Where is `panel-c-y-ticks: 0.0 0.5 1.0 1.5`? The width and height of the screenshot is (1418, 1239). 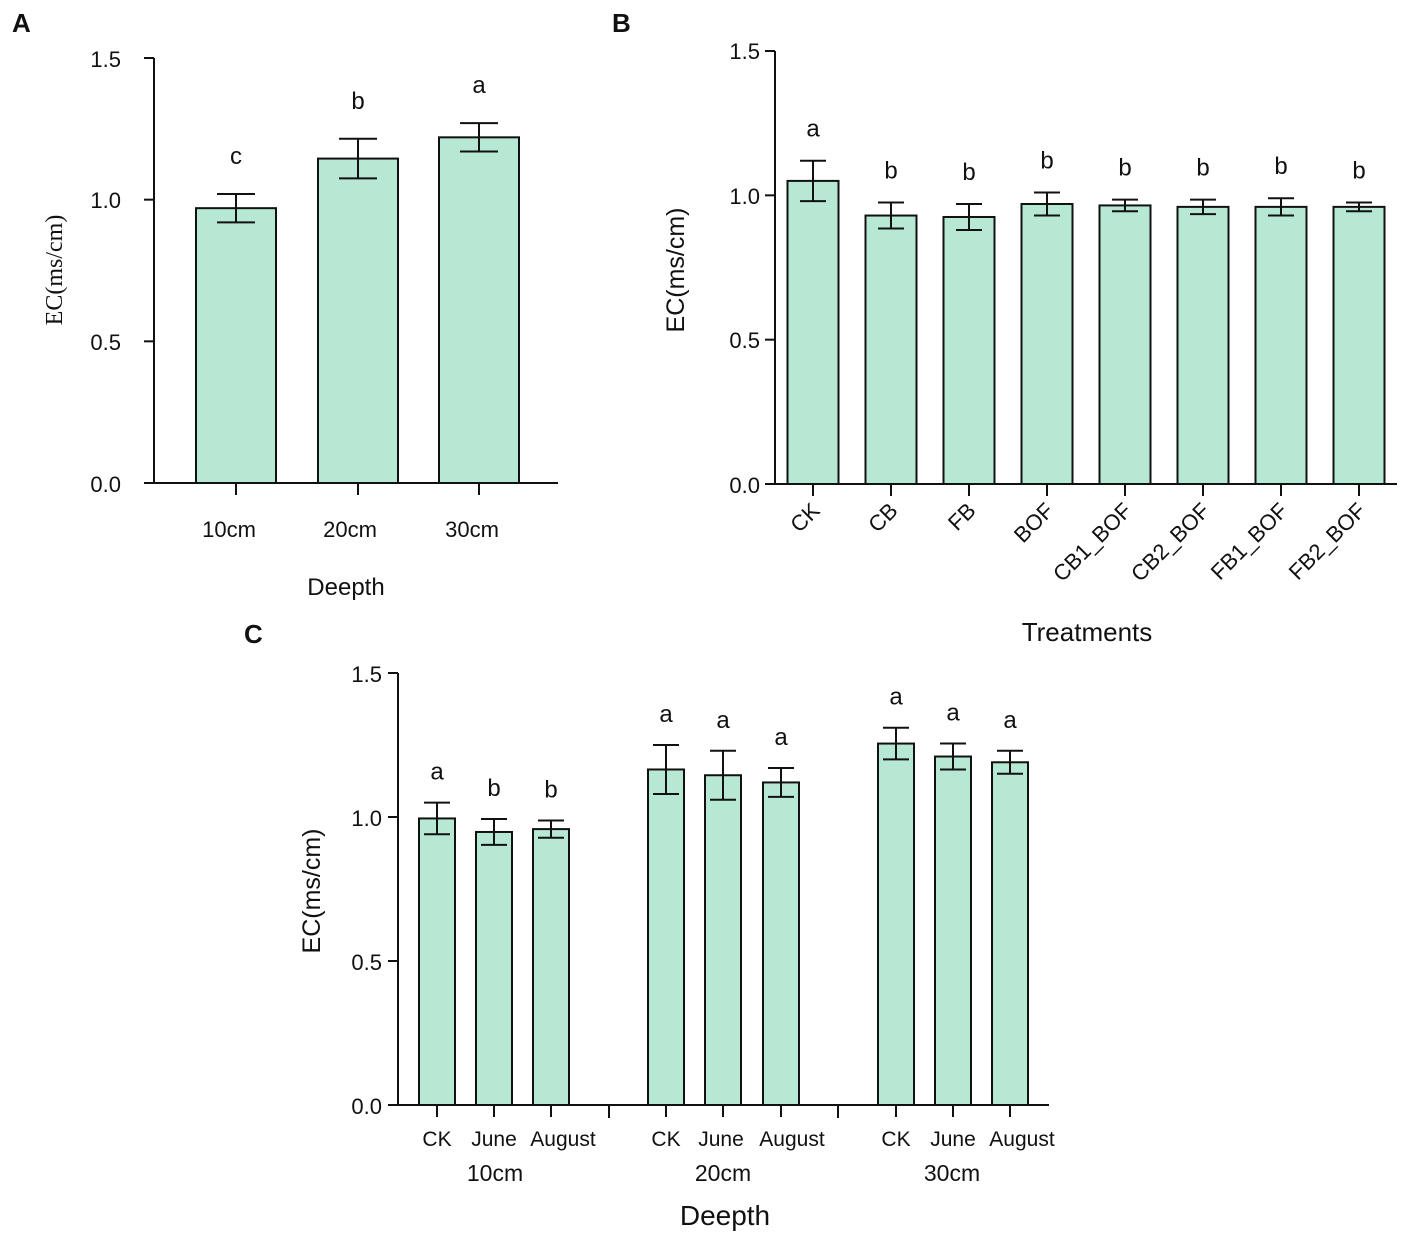 panel-c-y-ticks: 0.0 0.5 1.0 1.5 is located at coordinates (366, 890).